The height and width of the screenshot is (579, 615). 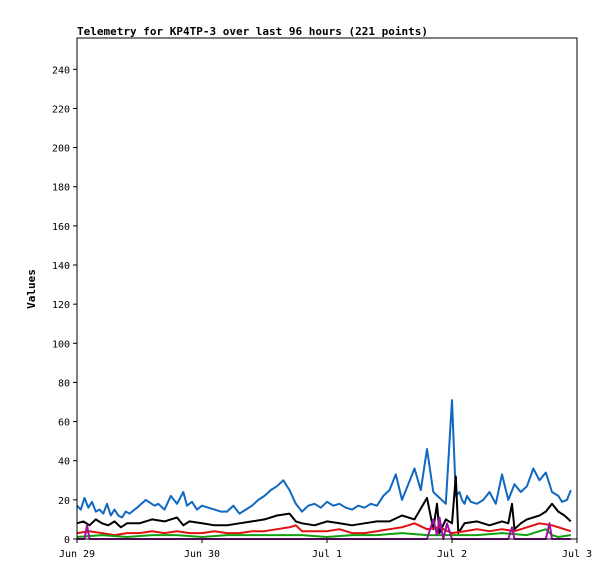 I want to click on x-tick-label: Jun 29, so click(x=77, y=554).